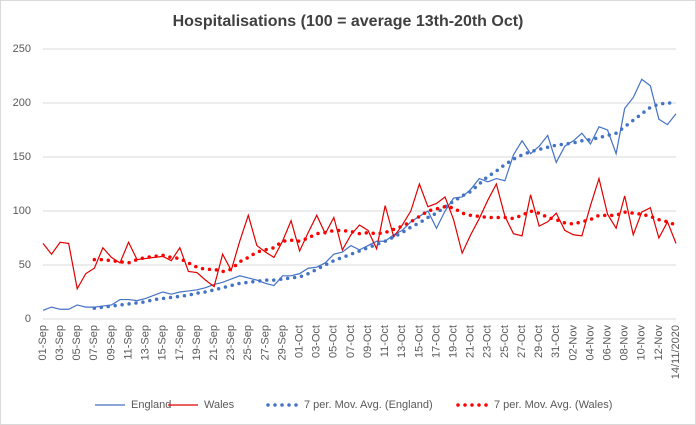 The height and width of the screenshot is (425, 696). What do you see at coordinates (488, 341) in the screenshot?
I see `x-tick-label: 23-Oct` at bounding box center [488, 341].